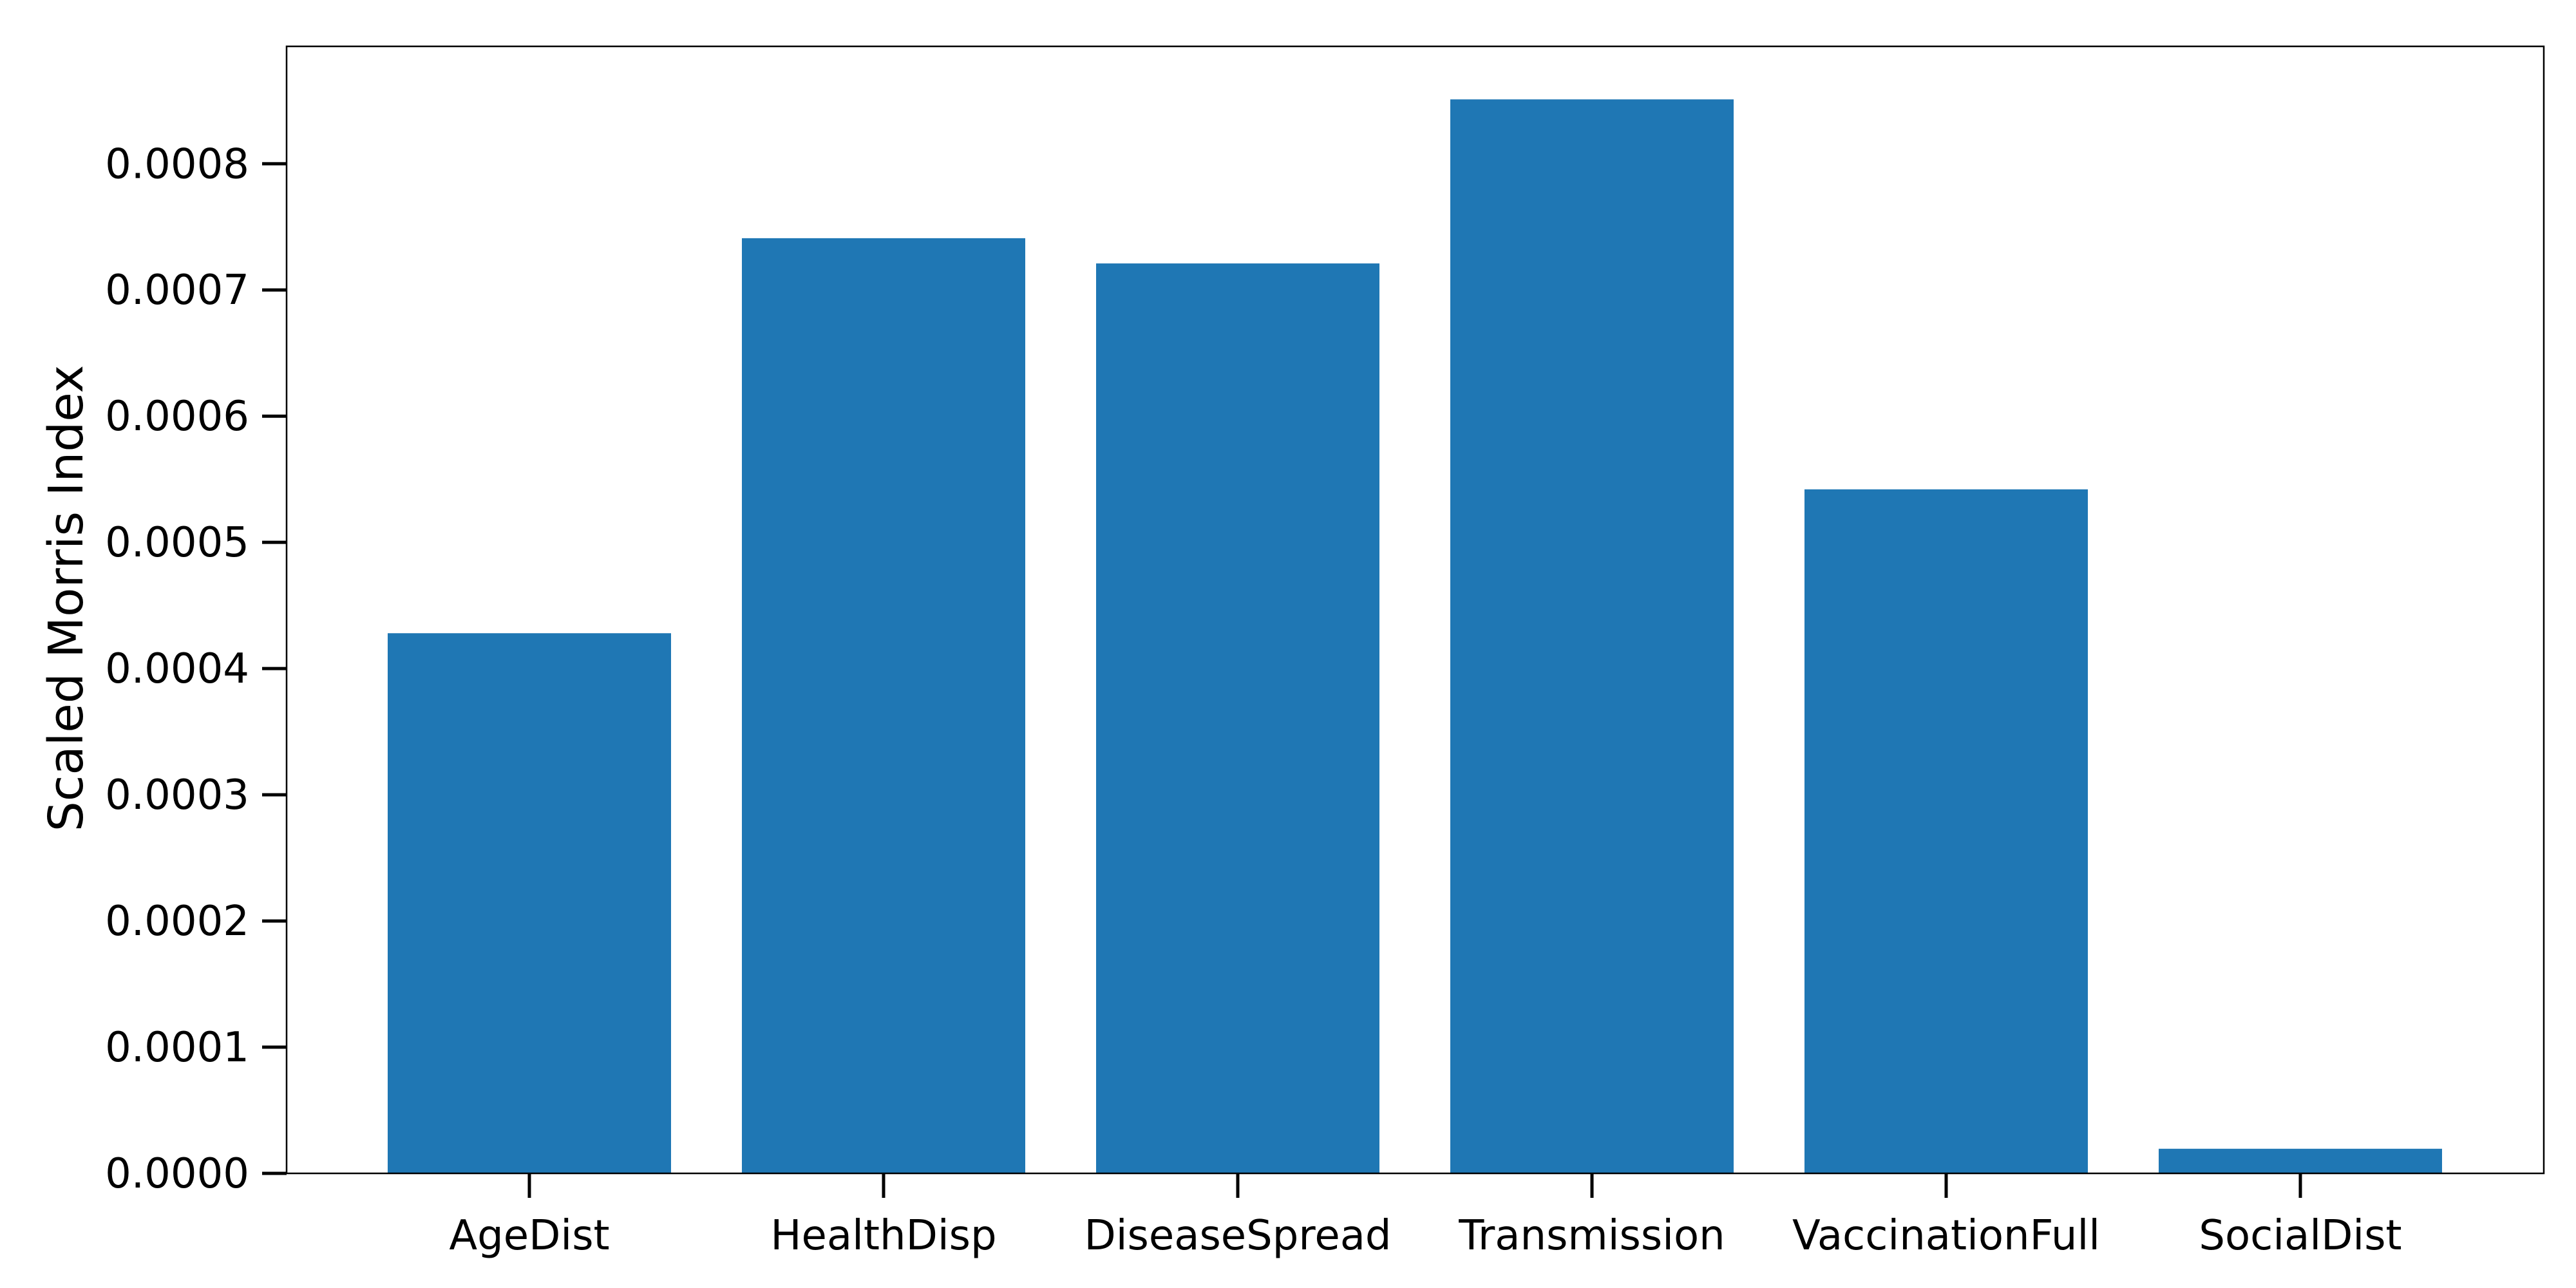 The height and width of the screenshot is (1288, 2576). I want to click on y-tick-label: 0.0005, so click(177, 543).